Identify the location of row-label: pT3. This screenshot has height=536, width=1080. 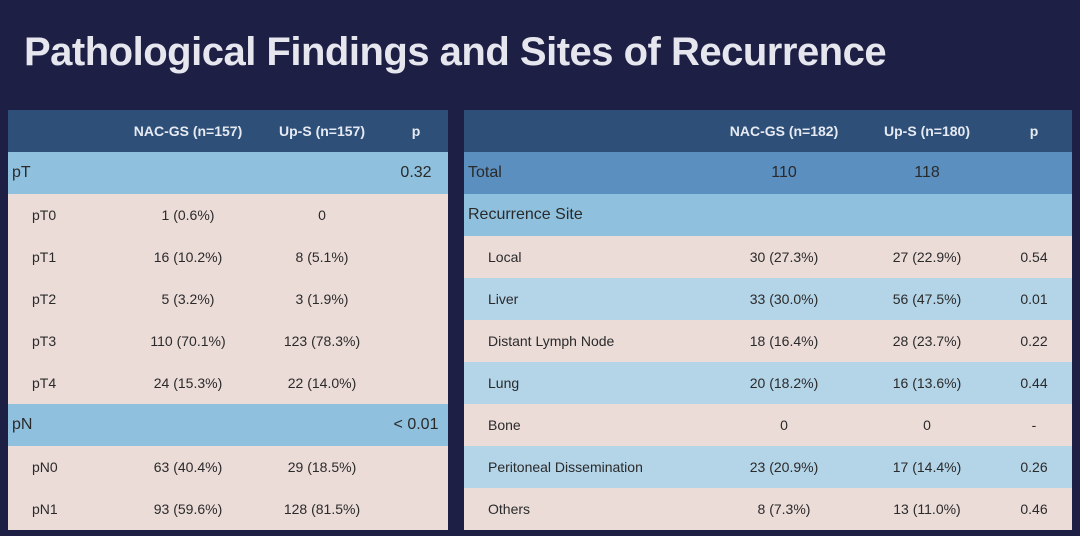
(44, 341).